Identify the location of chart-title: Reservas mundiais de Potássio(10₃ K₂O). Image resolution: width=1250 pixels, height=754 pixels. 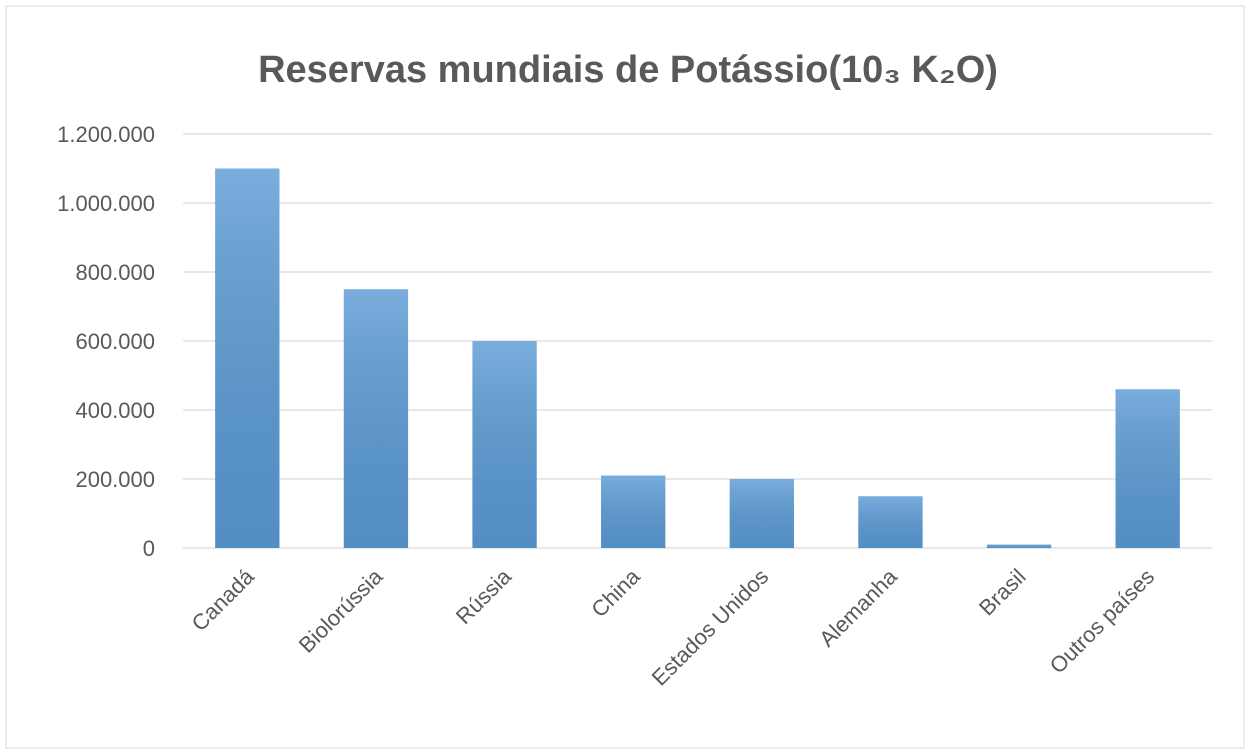
(628, 70).